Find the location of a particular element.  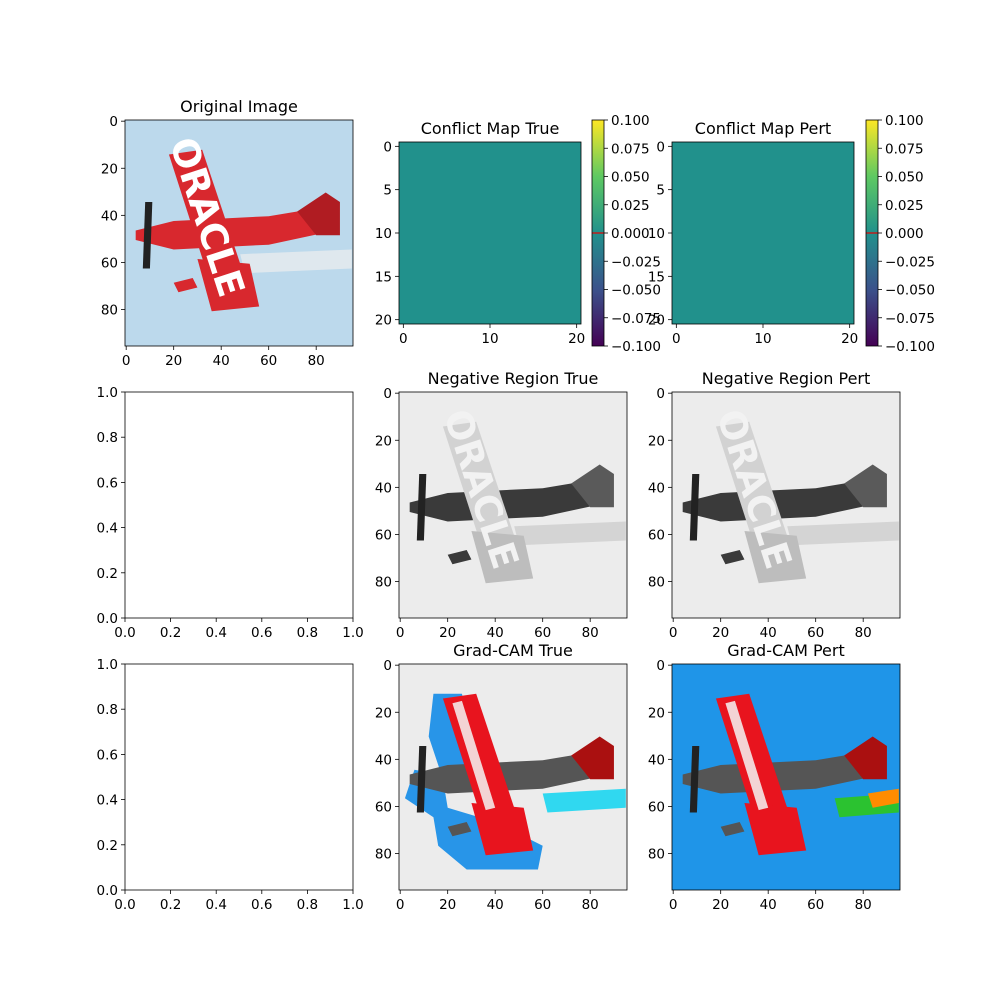

y-tick-label: 10 is located at coordinates (383, 234).